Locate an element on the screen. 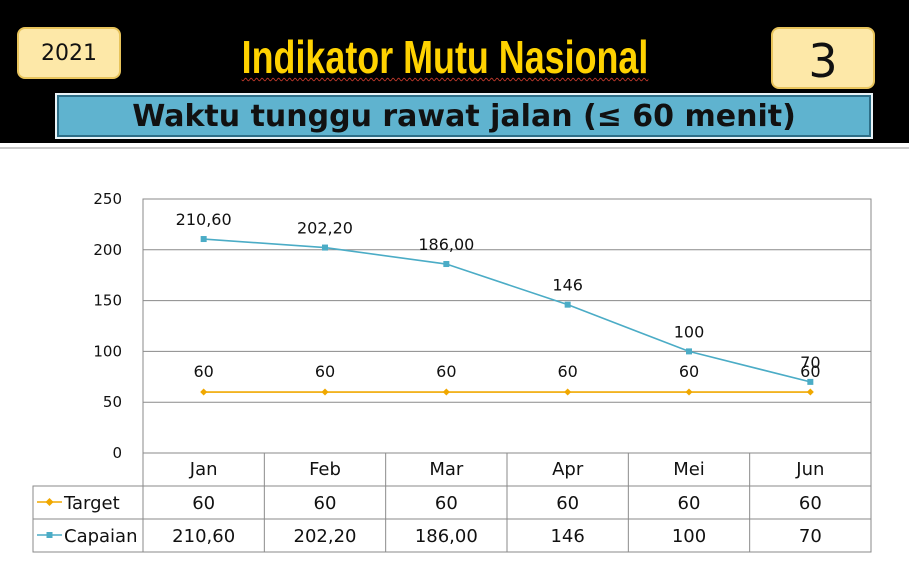 This screenshot has height=581, width=909. y-tick-label: 100 is located at coordinates (107, 351).